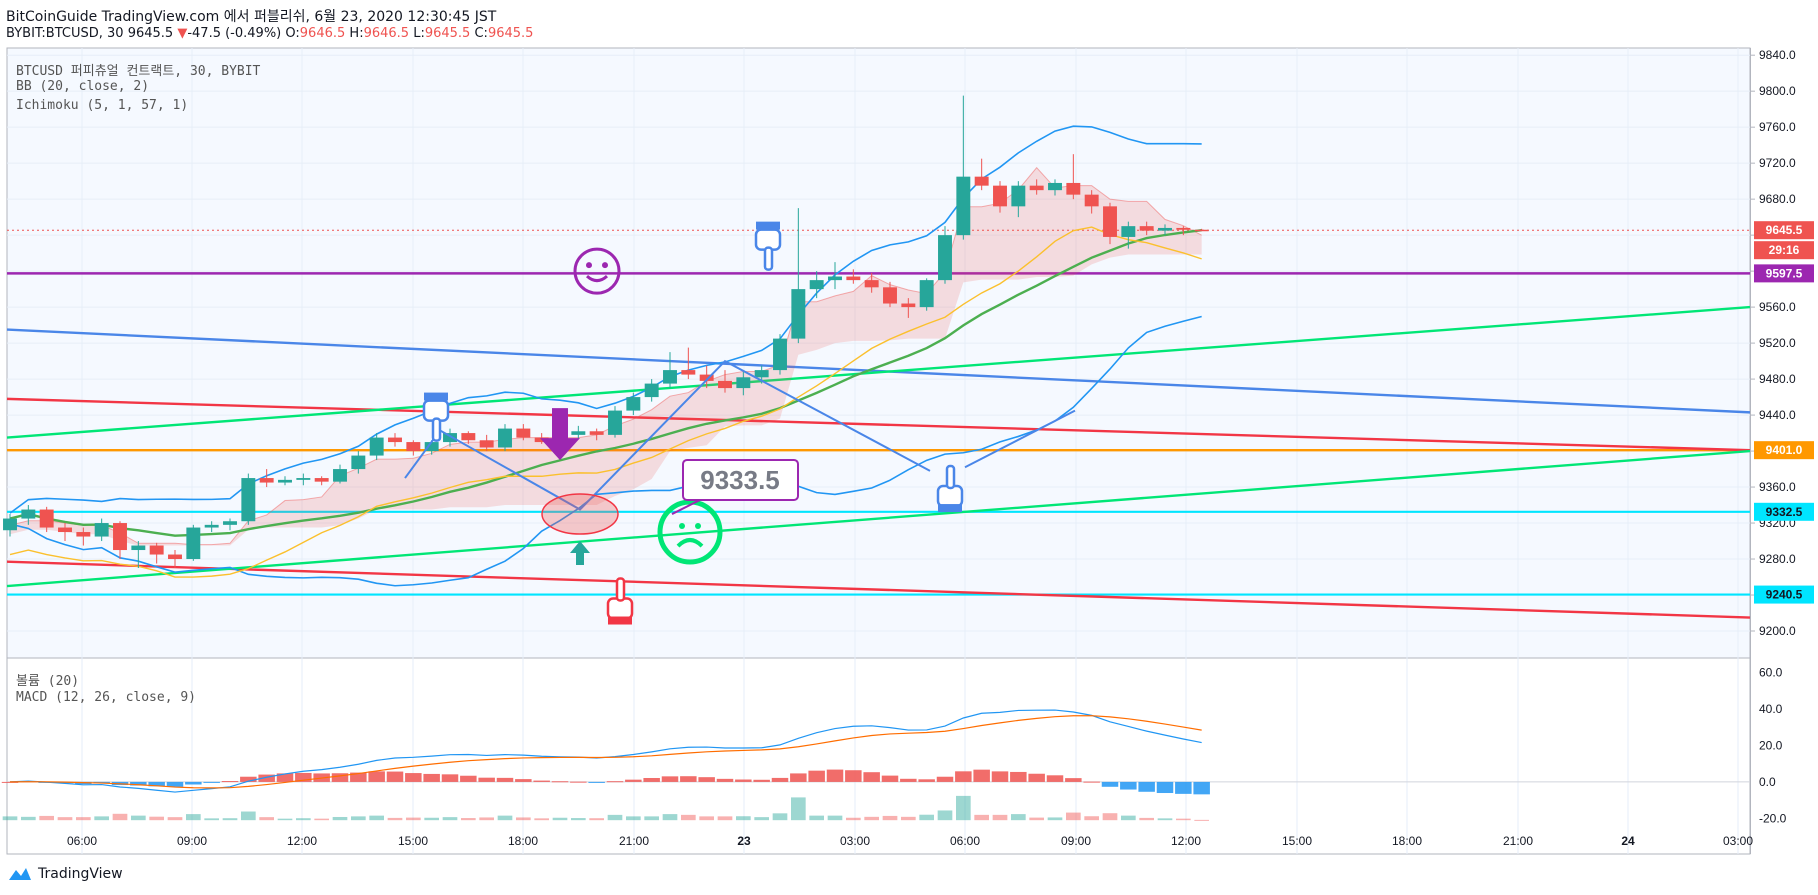  Describe the element at coordinates (1777, 631) in the screenshot. I see `price-tick-label: 9200.0` at that location.